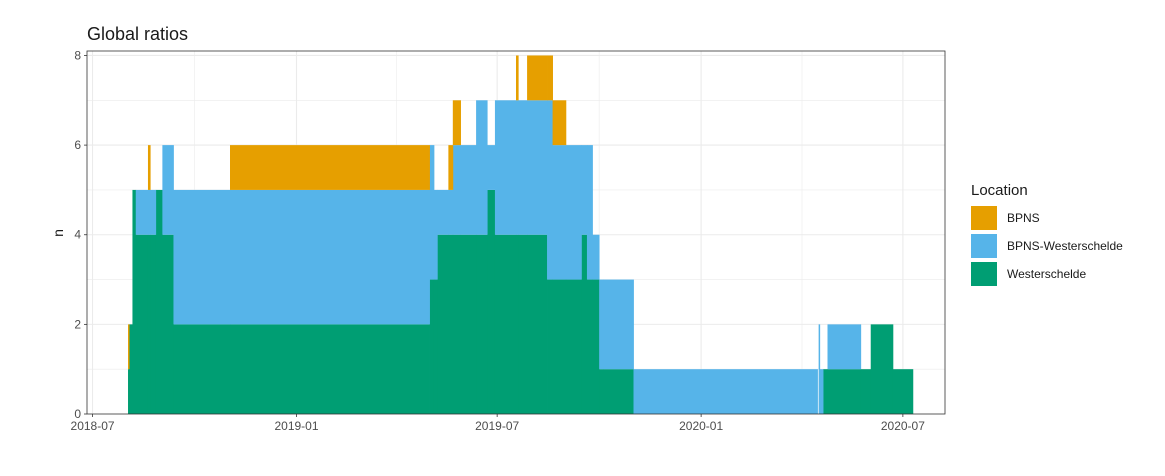 The width and height of the screenshot is (1165, 476). I want to click on chart-title: Global ratios, so click(137, 34).